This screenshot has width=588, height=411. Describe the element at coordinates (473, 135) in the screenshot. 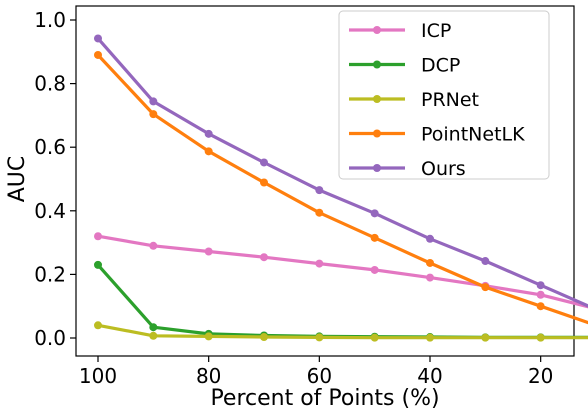

I see `legend-label-pointnetlk: PointNetLK` at that location.